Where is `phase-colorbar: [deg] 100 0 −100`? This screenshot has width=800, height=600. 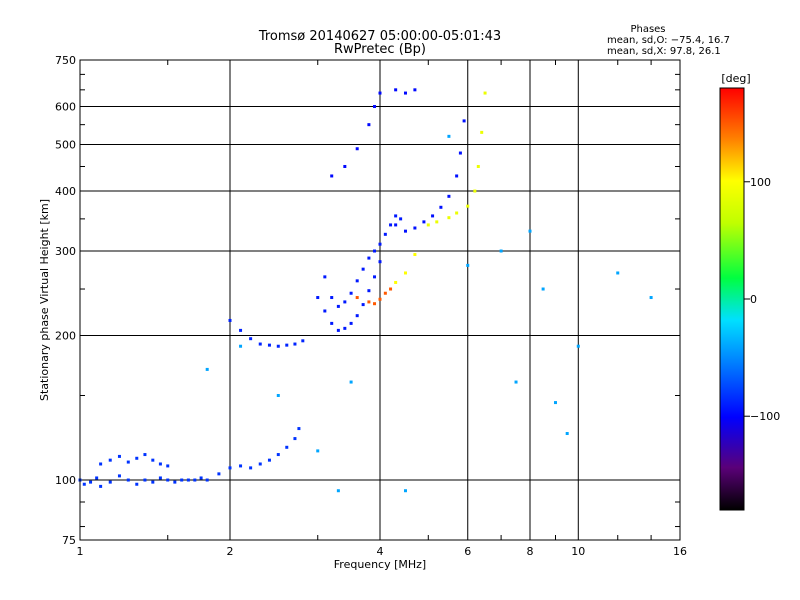 phase-colorbar: [deg] 100 0 −100 is located at coordinates (749, 291).